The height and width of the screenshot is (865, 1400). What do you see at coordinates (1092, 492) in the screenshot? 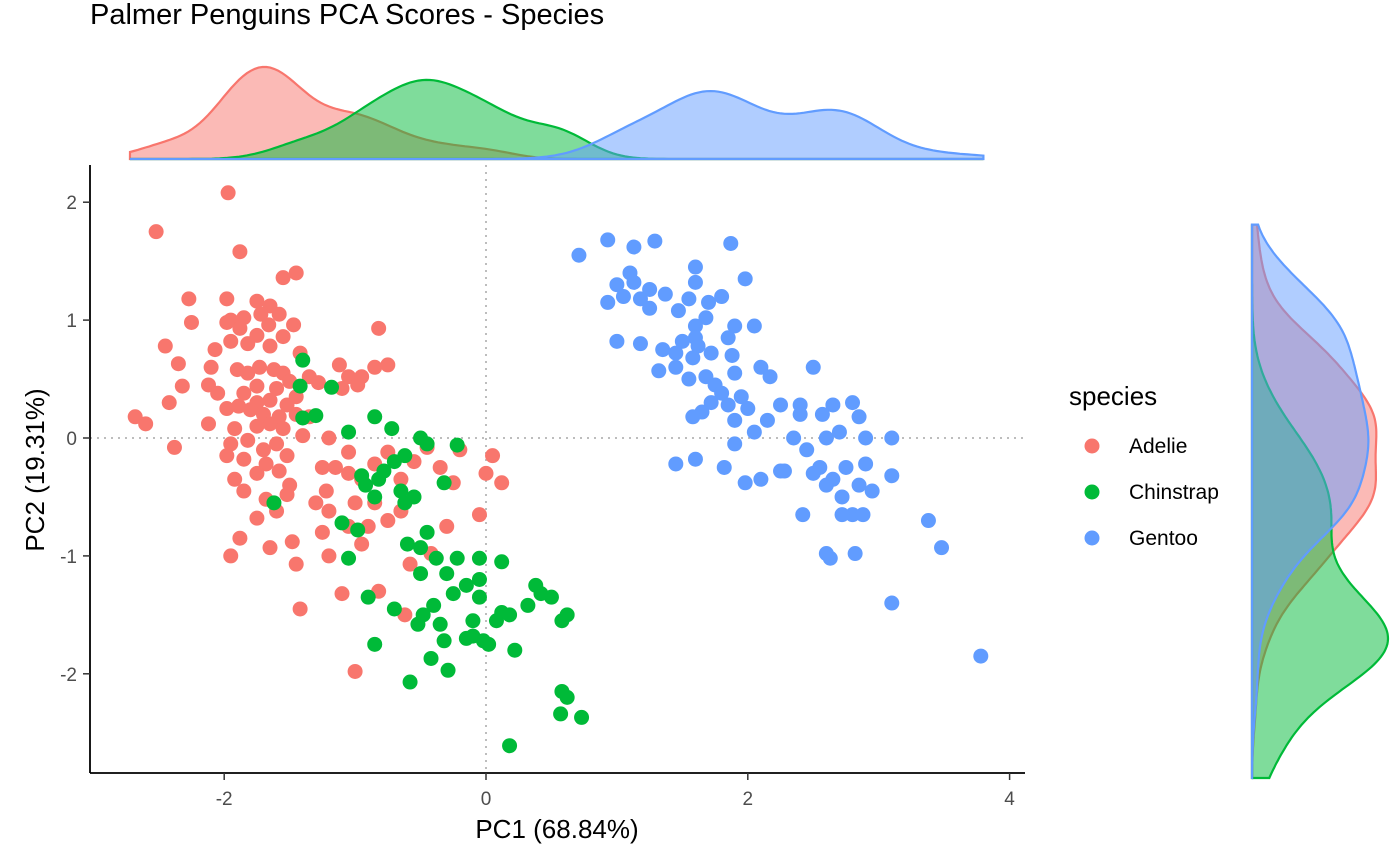
I see `legend-key-chinstrap` at bounding box center [1092, 492].